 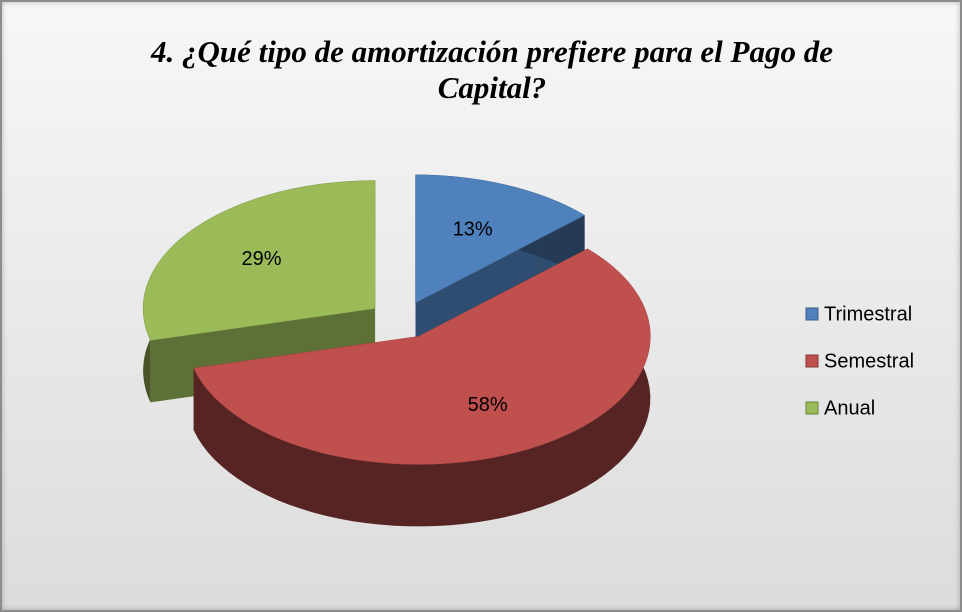 What do you see at coordinates (868, 314) in the screenshot?
I see `legend-label: Trimestral` at bounding box center [868, 314].